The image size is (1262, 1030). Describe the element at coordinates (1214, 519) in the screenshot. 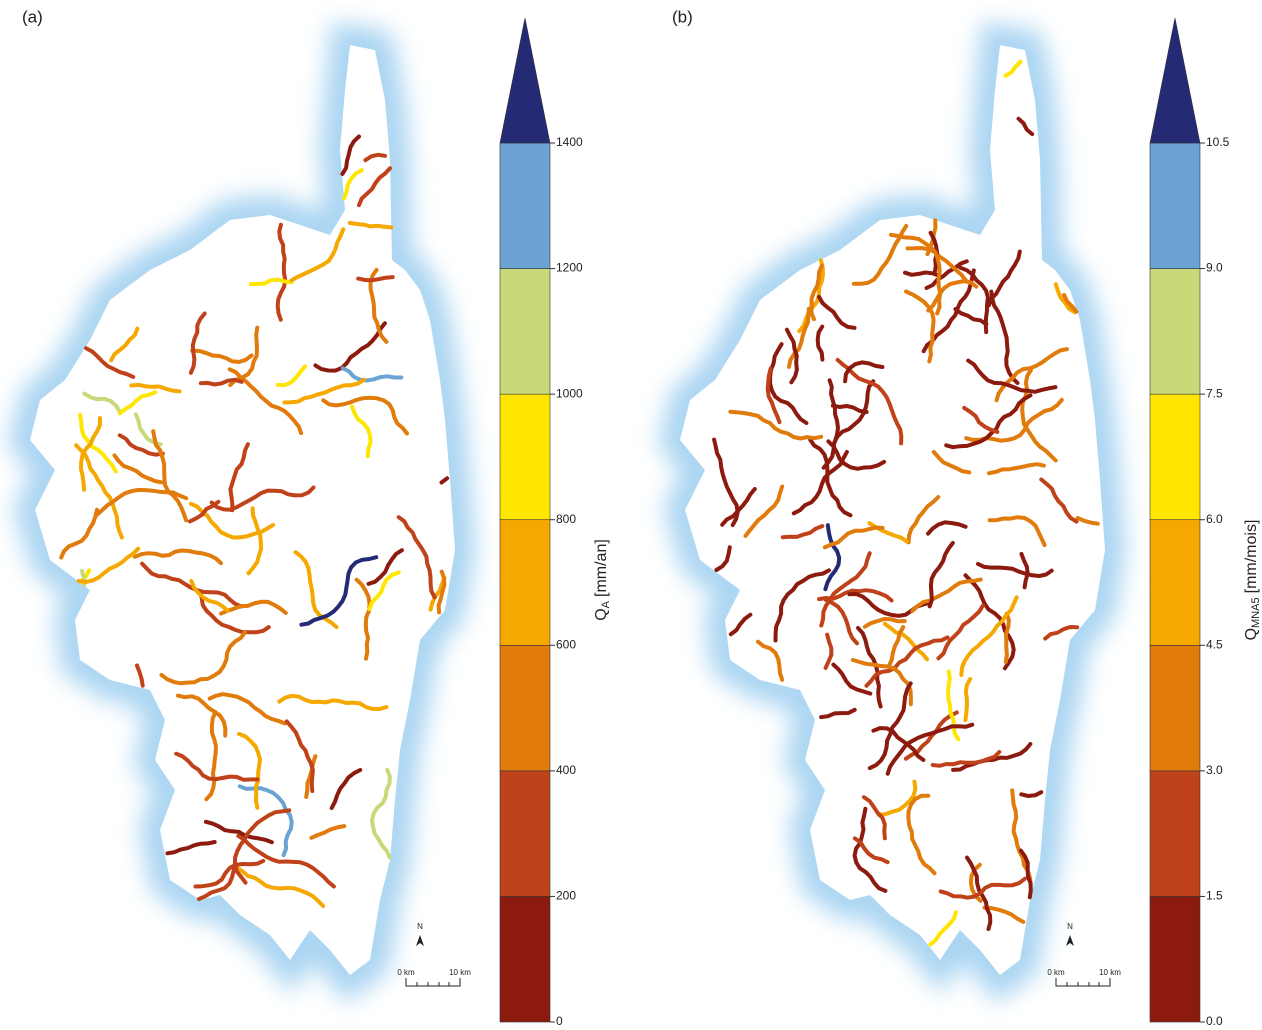

I see `colorbar-tick-label: 6.0` at that location.